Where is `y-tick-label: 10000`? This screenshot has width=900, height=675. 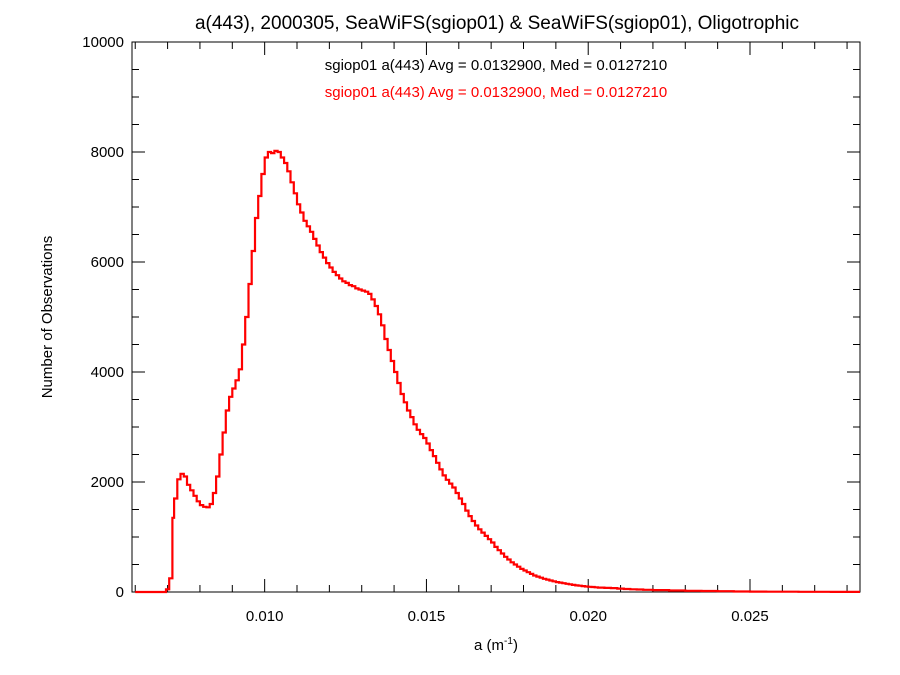
y-tick-label: 10000 is located at coordinates (103, 42).